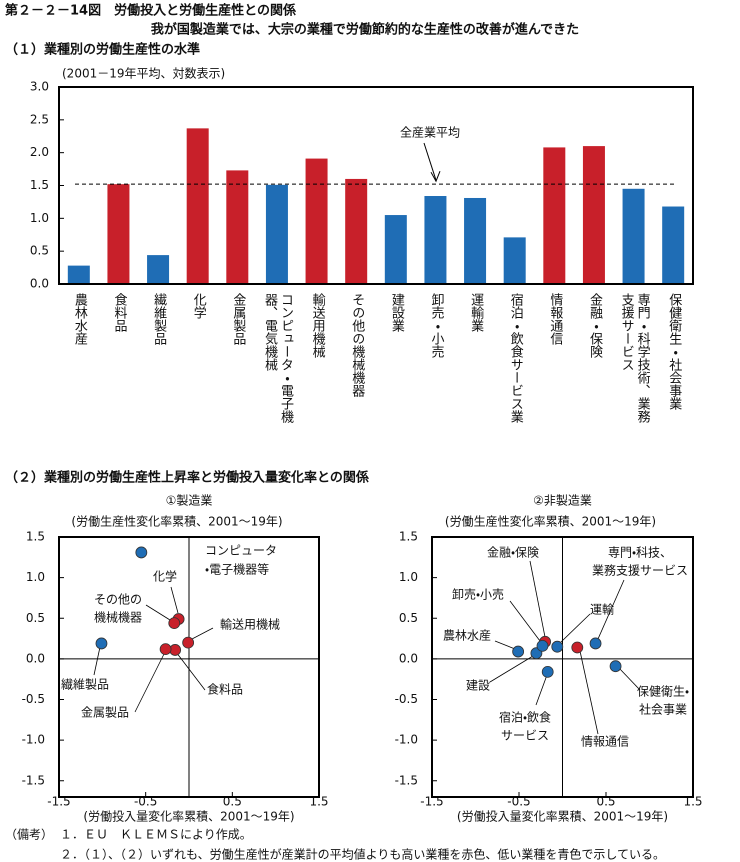 The image size is (740, 862). I want to click on x-tick-label: コンピュータ・電子機器、電気機械, so click(277, 358).